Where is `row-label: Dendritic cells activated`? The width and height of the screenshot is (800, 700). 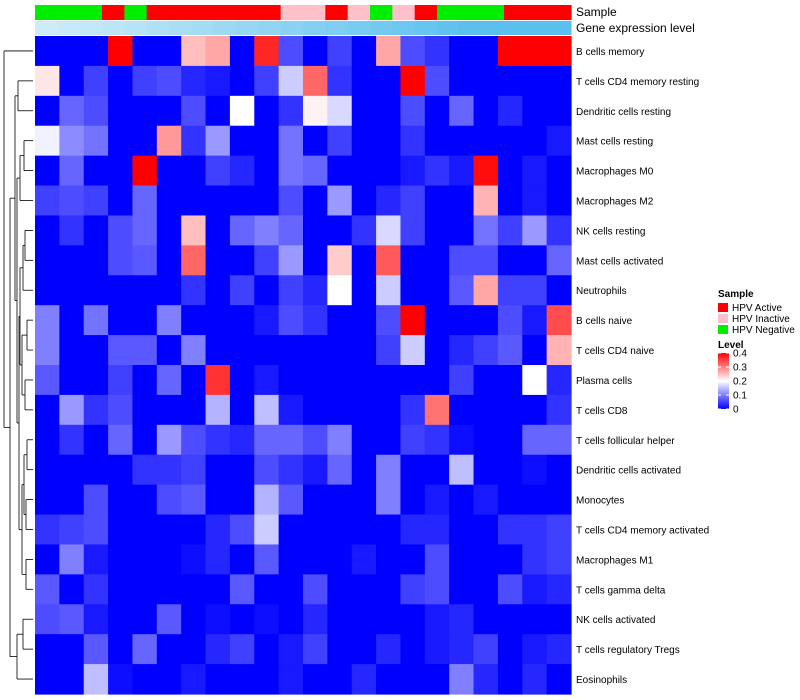 row-label: Dendritic cells activated is located at coordinates (628, 471).